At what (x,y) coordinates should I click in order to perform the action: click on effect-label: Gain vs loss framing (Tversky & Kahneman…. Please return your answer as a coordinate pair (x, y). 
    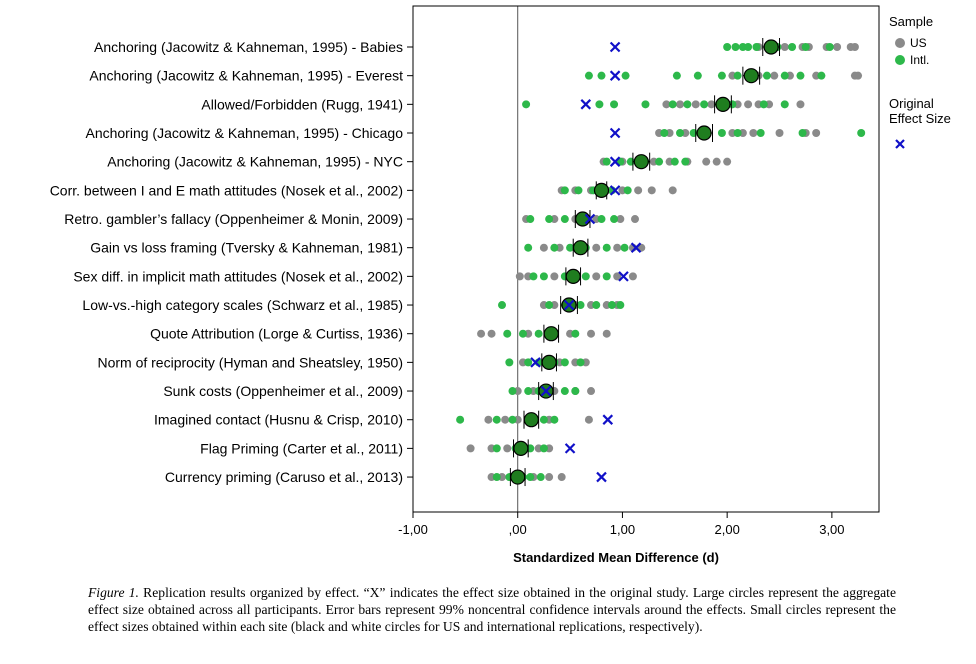
    Looking at the image, I should click on (246, 248).